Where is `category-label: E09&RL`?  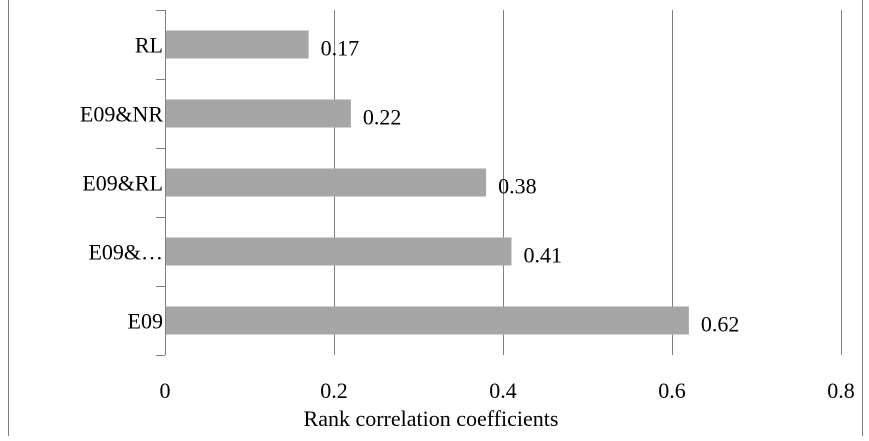 category-label: E09&RL is located at coordinates (122, 183).